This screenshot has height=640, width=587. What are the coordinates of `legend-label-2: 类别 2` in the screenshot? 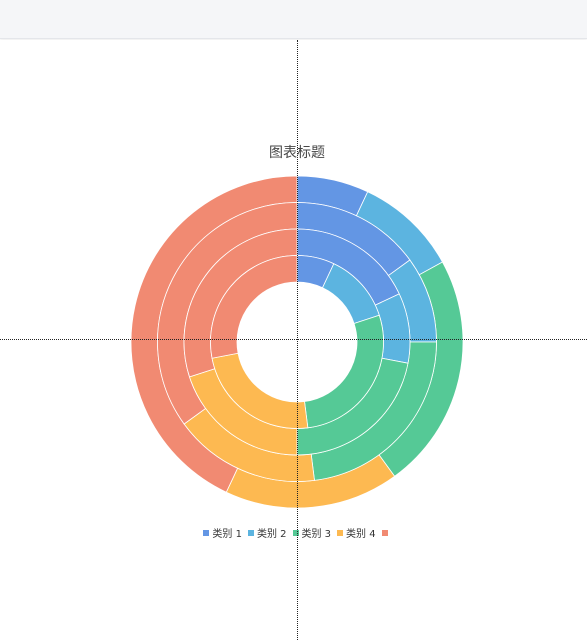 It's located at (271, 534).